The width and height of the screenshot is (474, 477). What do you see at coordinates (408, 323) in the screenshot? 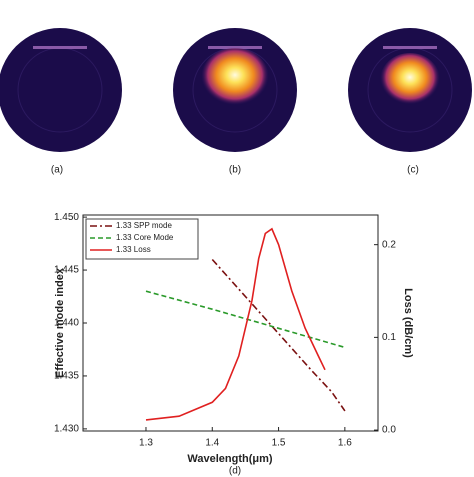
I see `y2-axis-label: Loss (dB/cm)` at bounding box center [408, 323].